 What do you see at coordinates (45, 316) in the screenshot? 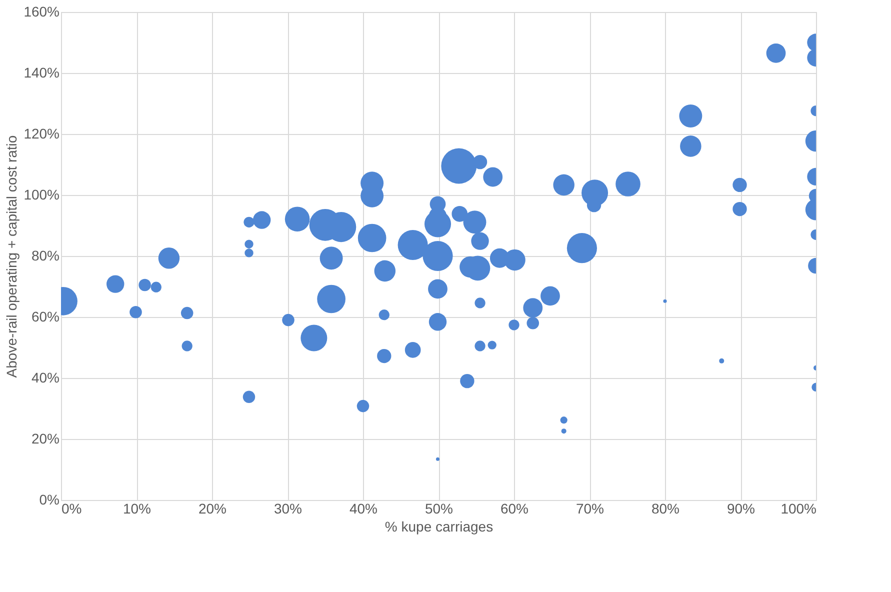
I see `y-tick-label: 60%` at bounding box center [45, 316].